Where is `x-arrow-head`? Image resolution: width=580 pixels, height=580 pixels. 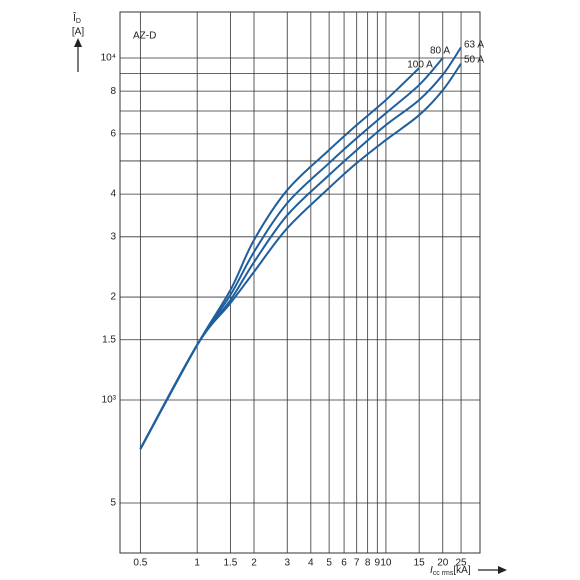
x-arrow-head is located at coordinates (502, 570).